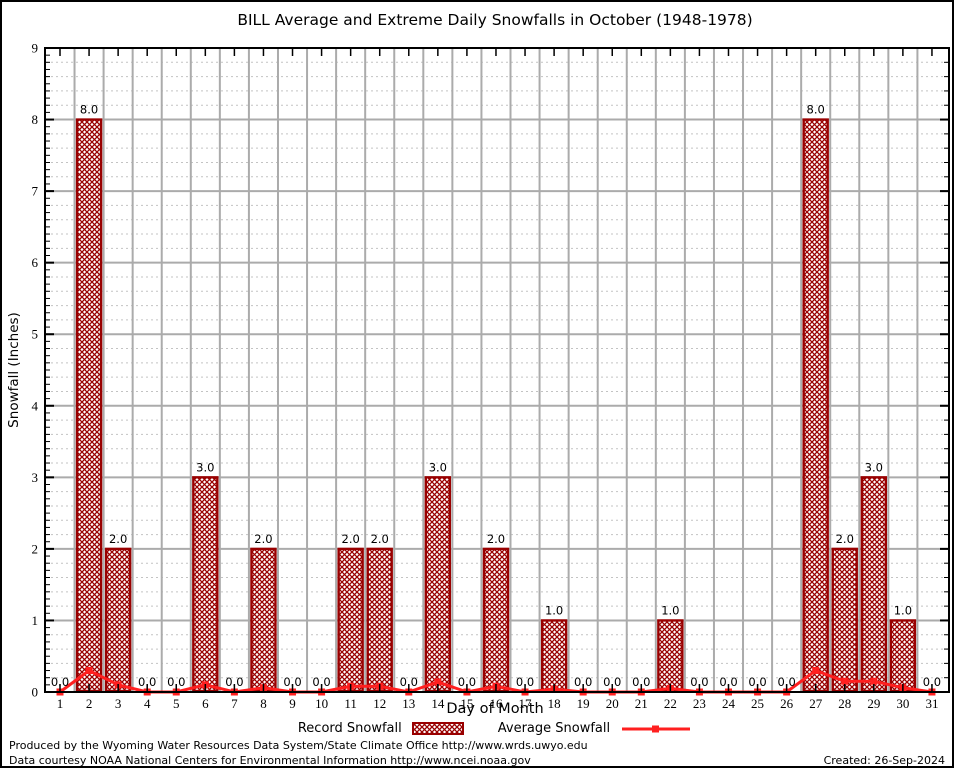 The height and width of the screenshot is (768, 954). I want to click on value-label-day-17: 0.0, so click(525, 682).